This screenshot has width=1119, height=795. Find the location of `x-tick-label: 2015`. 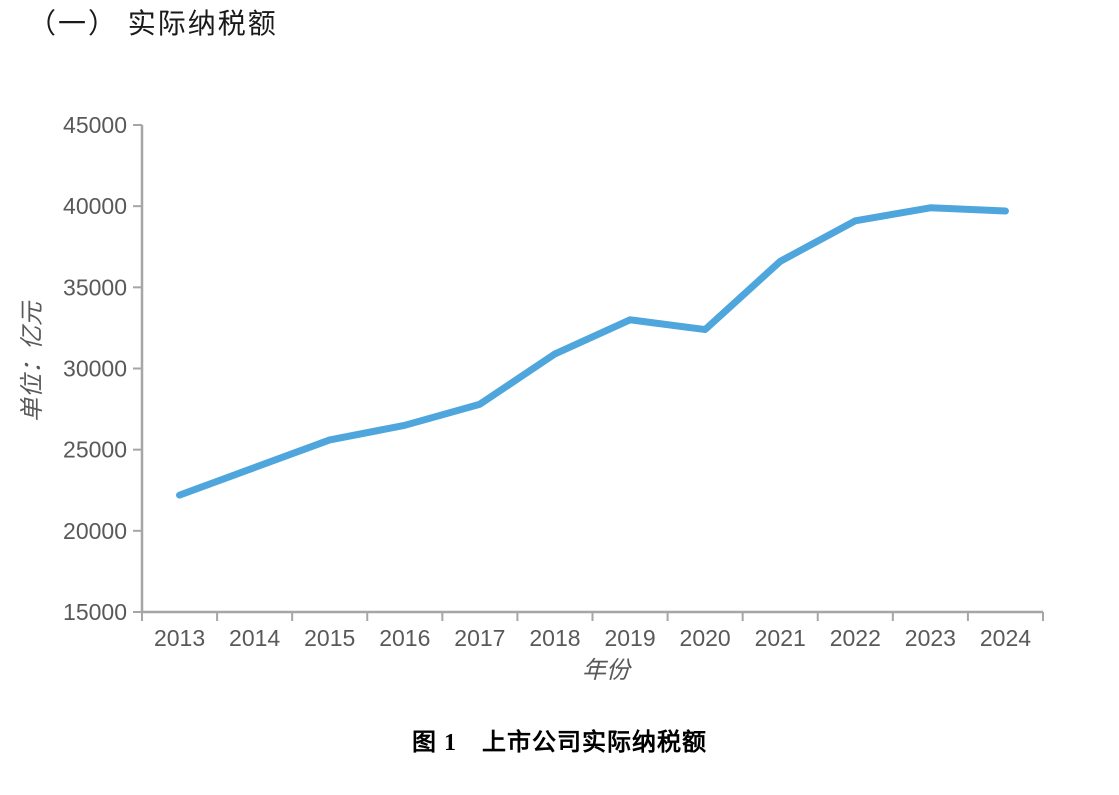

x-tick-label: 2015 is located at coordinates (329, 638).